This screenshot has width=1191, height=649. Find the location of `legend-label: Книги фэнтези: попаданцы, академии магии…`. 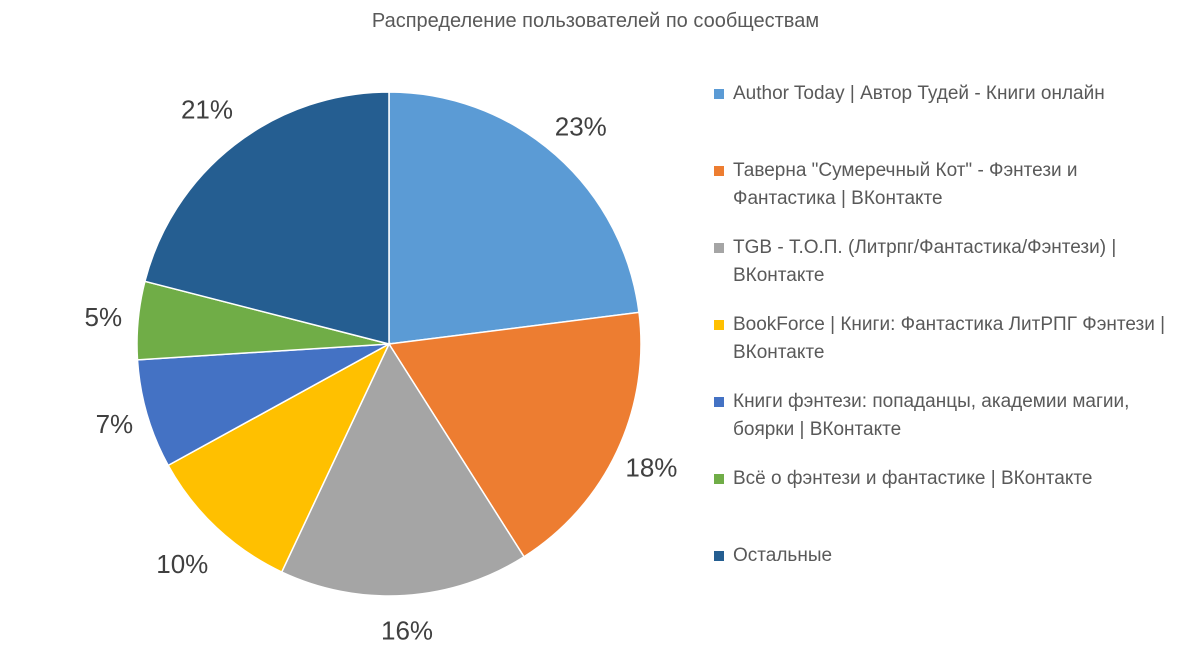

legend-label: Книги фэнтези: попаданцы, академии магии… is located at coordinates (931, 415).